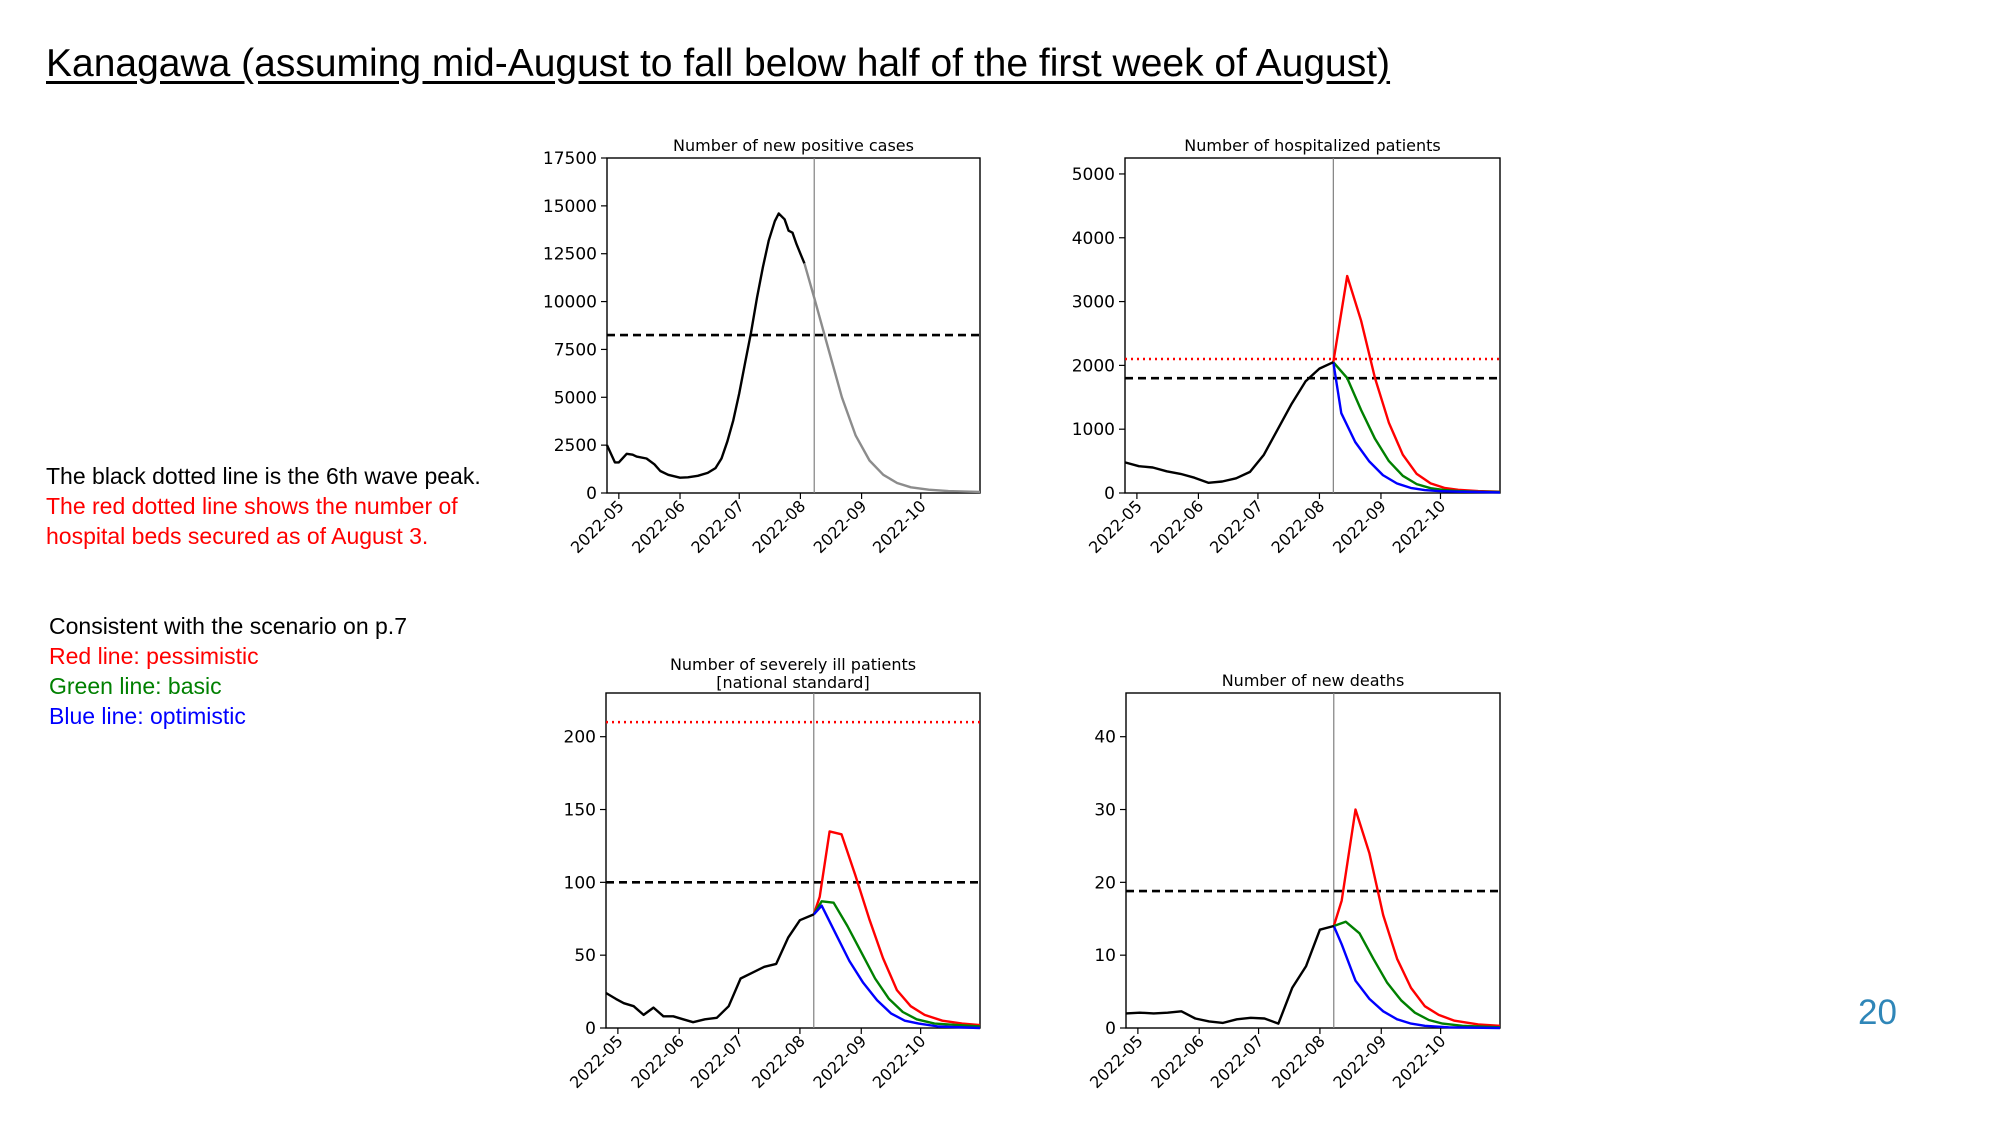 This screenshot has width=2000, height=1125. I want to click on beds-line-note-2: hospital beds secured as of August 3., so click(237, 536).